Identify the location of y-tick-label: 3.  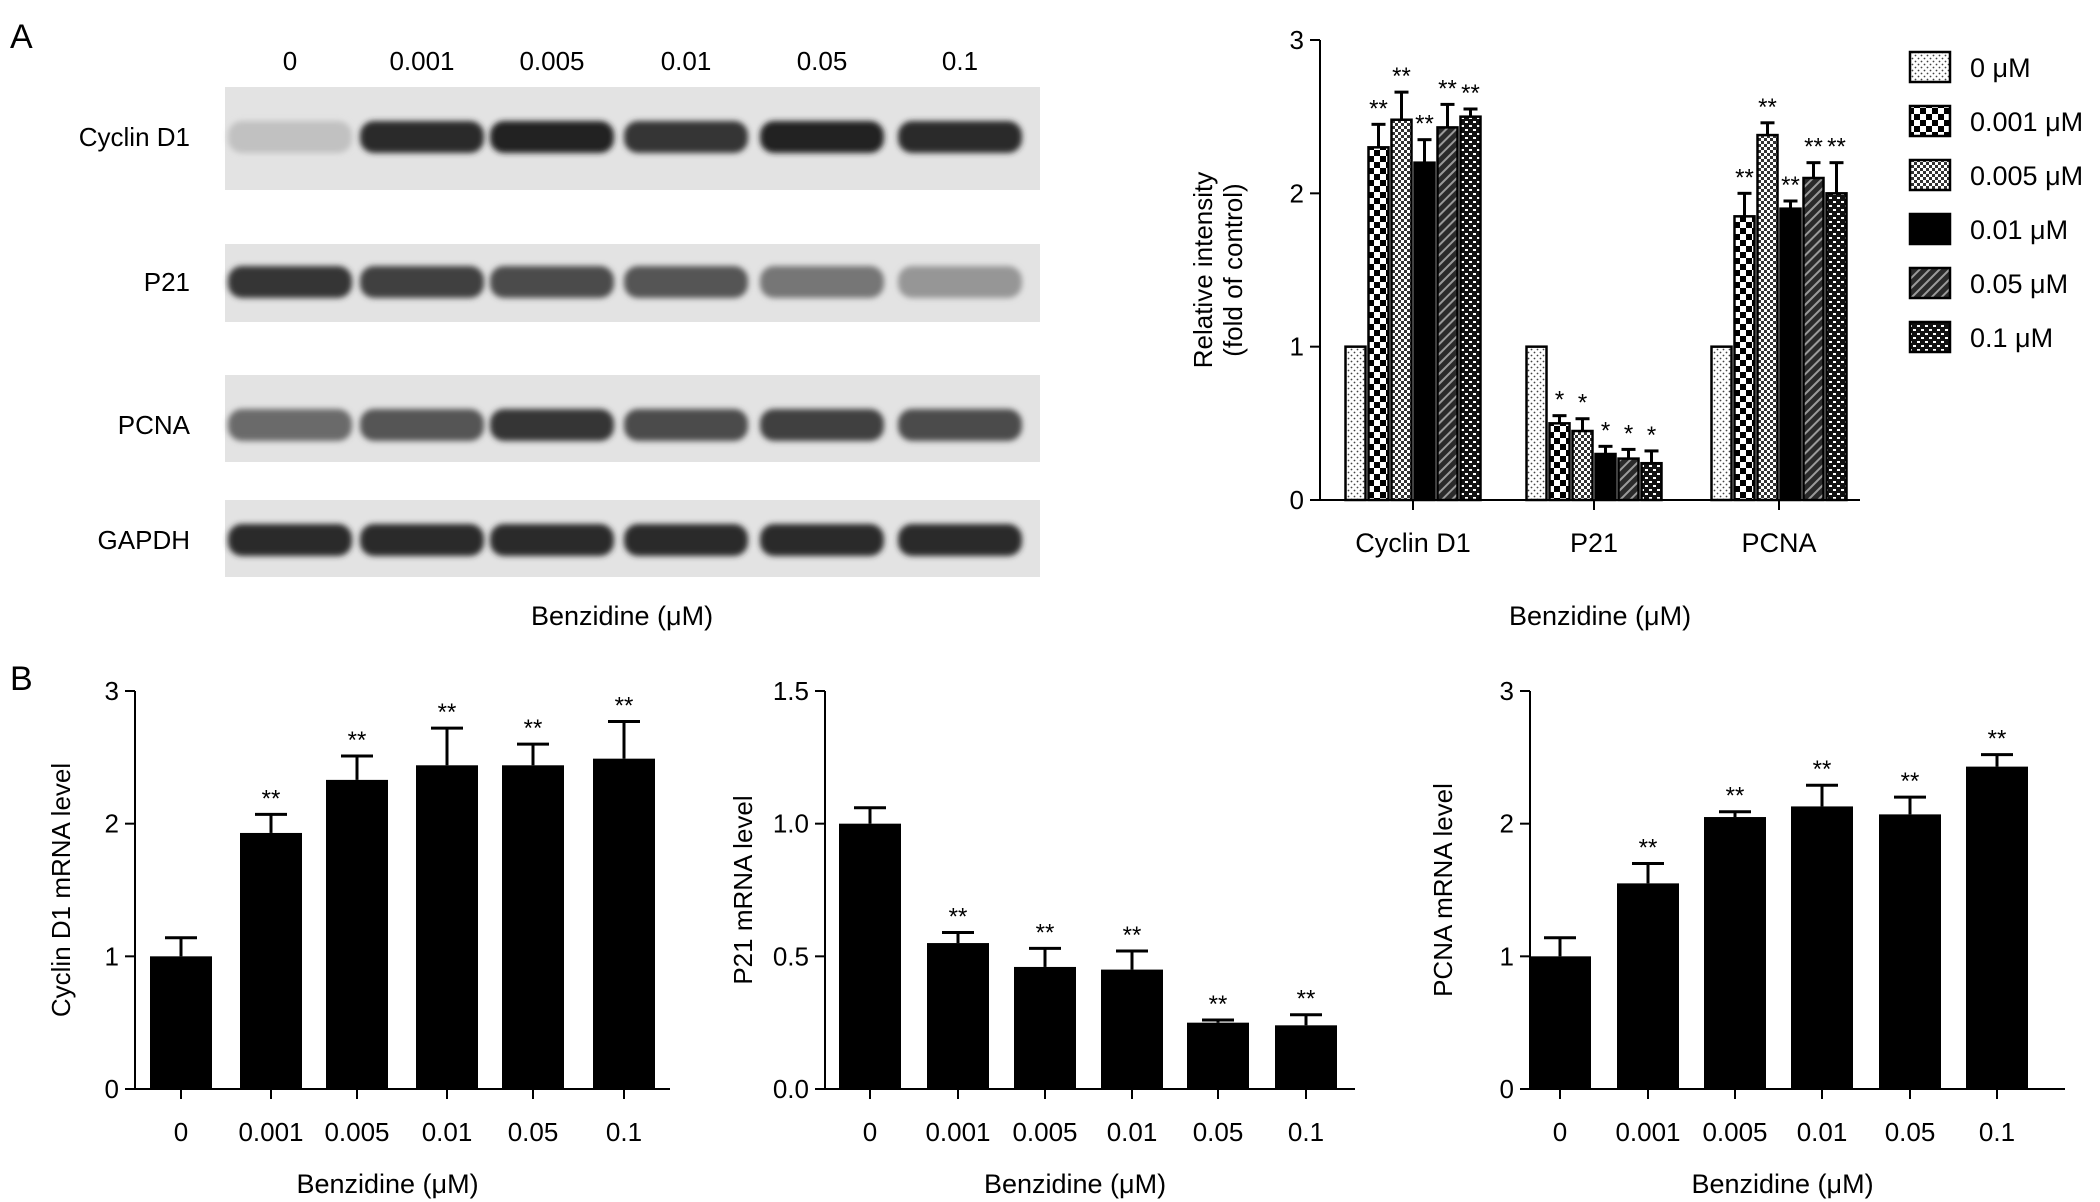
(112, 691).